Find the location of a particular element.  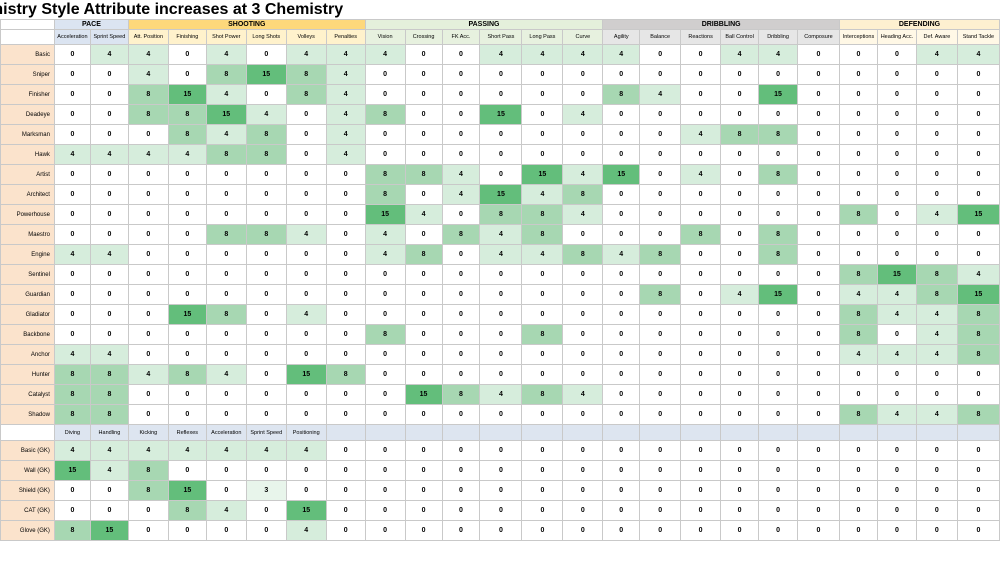

column-header: Dribbling is located at coordinates (778, 37).